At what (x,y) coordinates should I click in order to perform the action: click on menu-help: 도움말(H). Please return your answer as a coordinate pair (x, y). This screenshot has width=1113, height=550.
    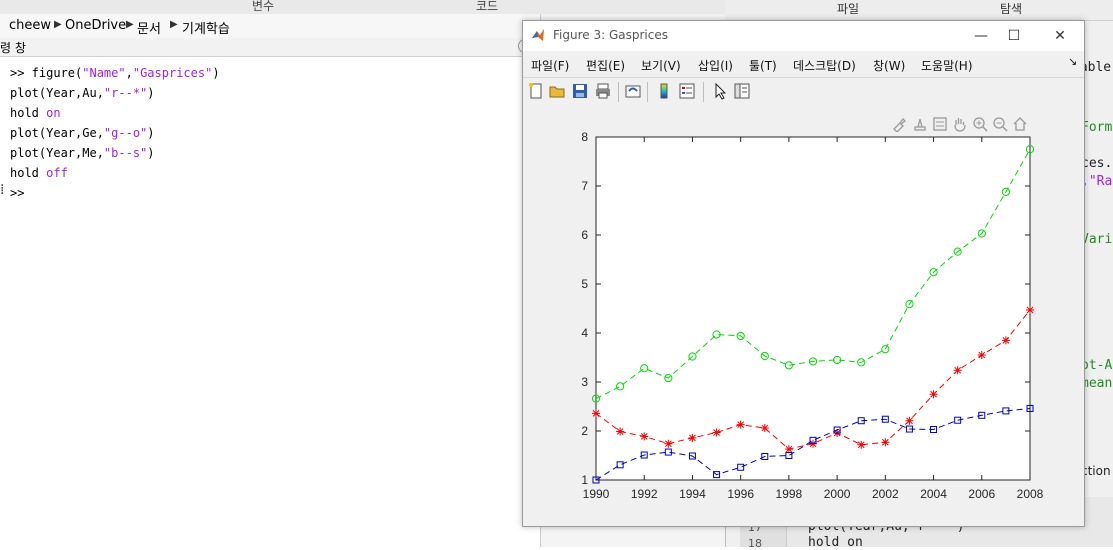
    Looking at the image, I should click on (947, 66).